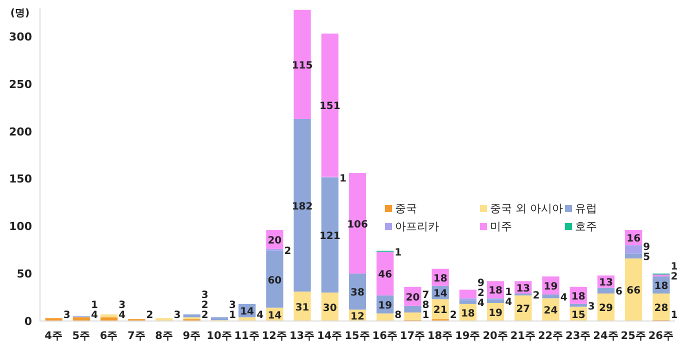  Describe the element at coordinates (633, 291) in the screenshot. I see `data-label: 66` at that location.